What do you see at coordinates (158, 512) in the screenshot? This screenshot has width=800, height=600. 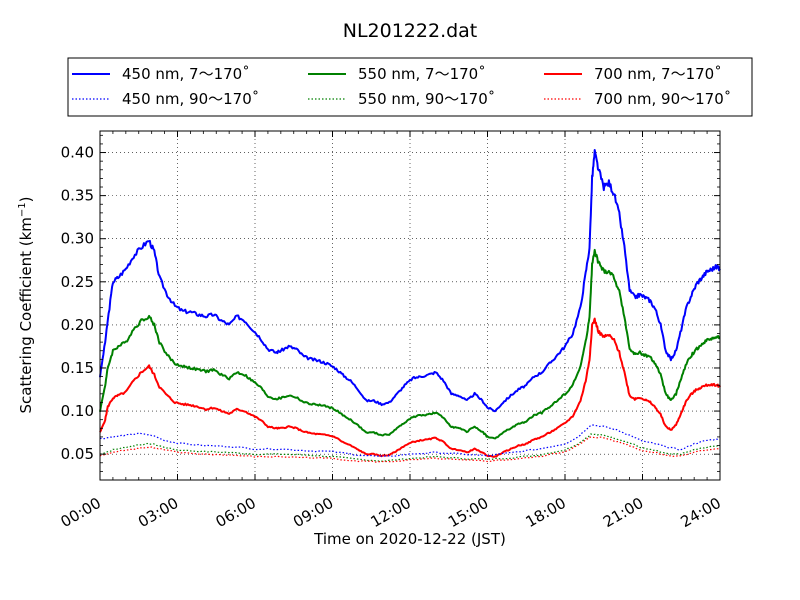 I see `x-tick-label: 03:00` at bounding box center [158, 512].